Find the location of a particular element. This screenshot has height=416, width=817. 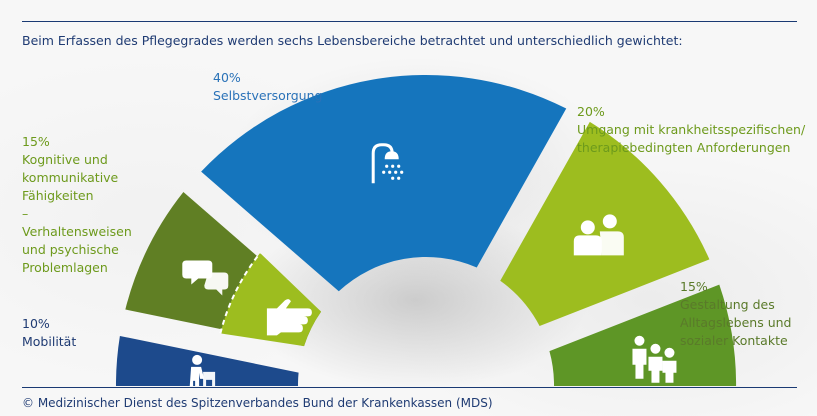

group-people-icon is located at coordinates (654, 359).